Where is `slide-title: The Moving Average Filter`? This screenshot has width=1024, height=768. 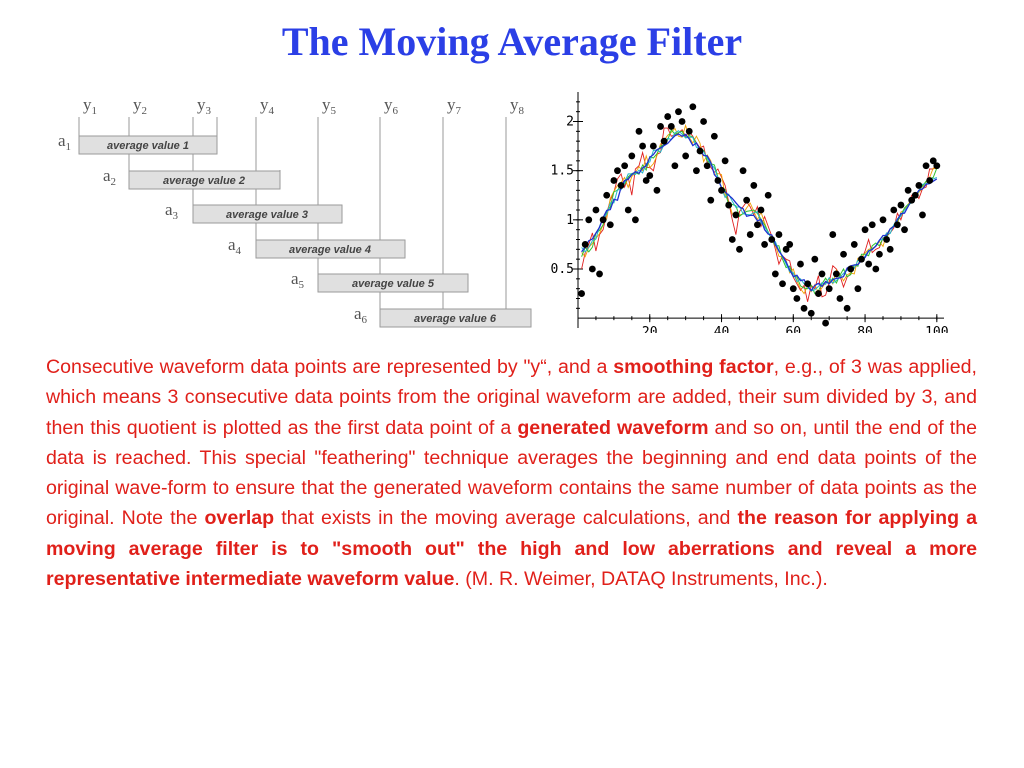
slide-title: The Moving Average Filter is located at coordinates (512, 41).